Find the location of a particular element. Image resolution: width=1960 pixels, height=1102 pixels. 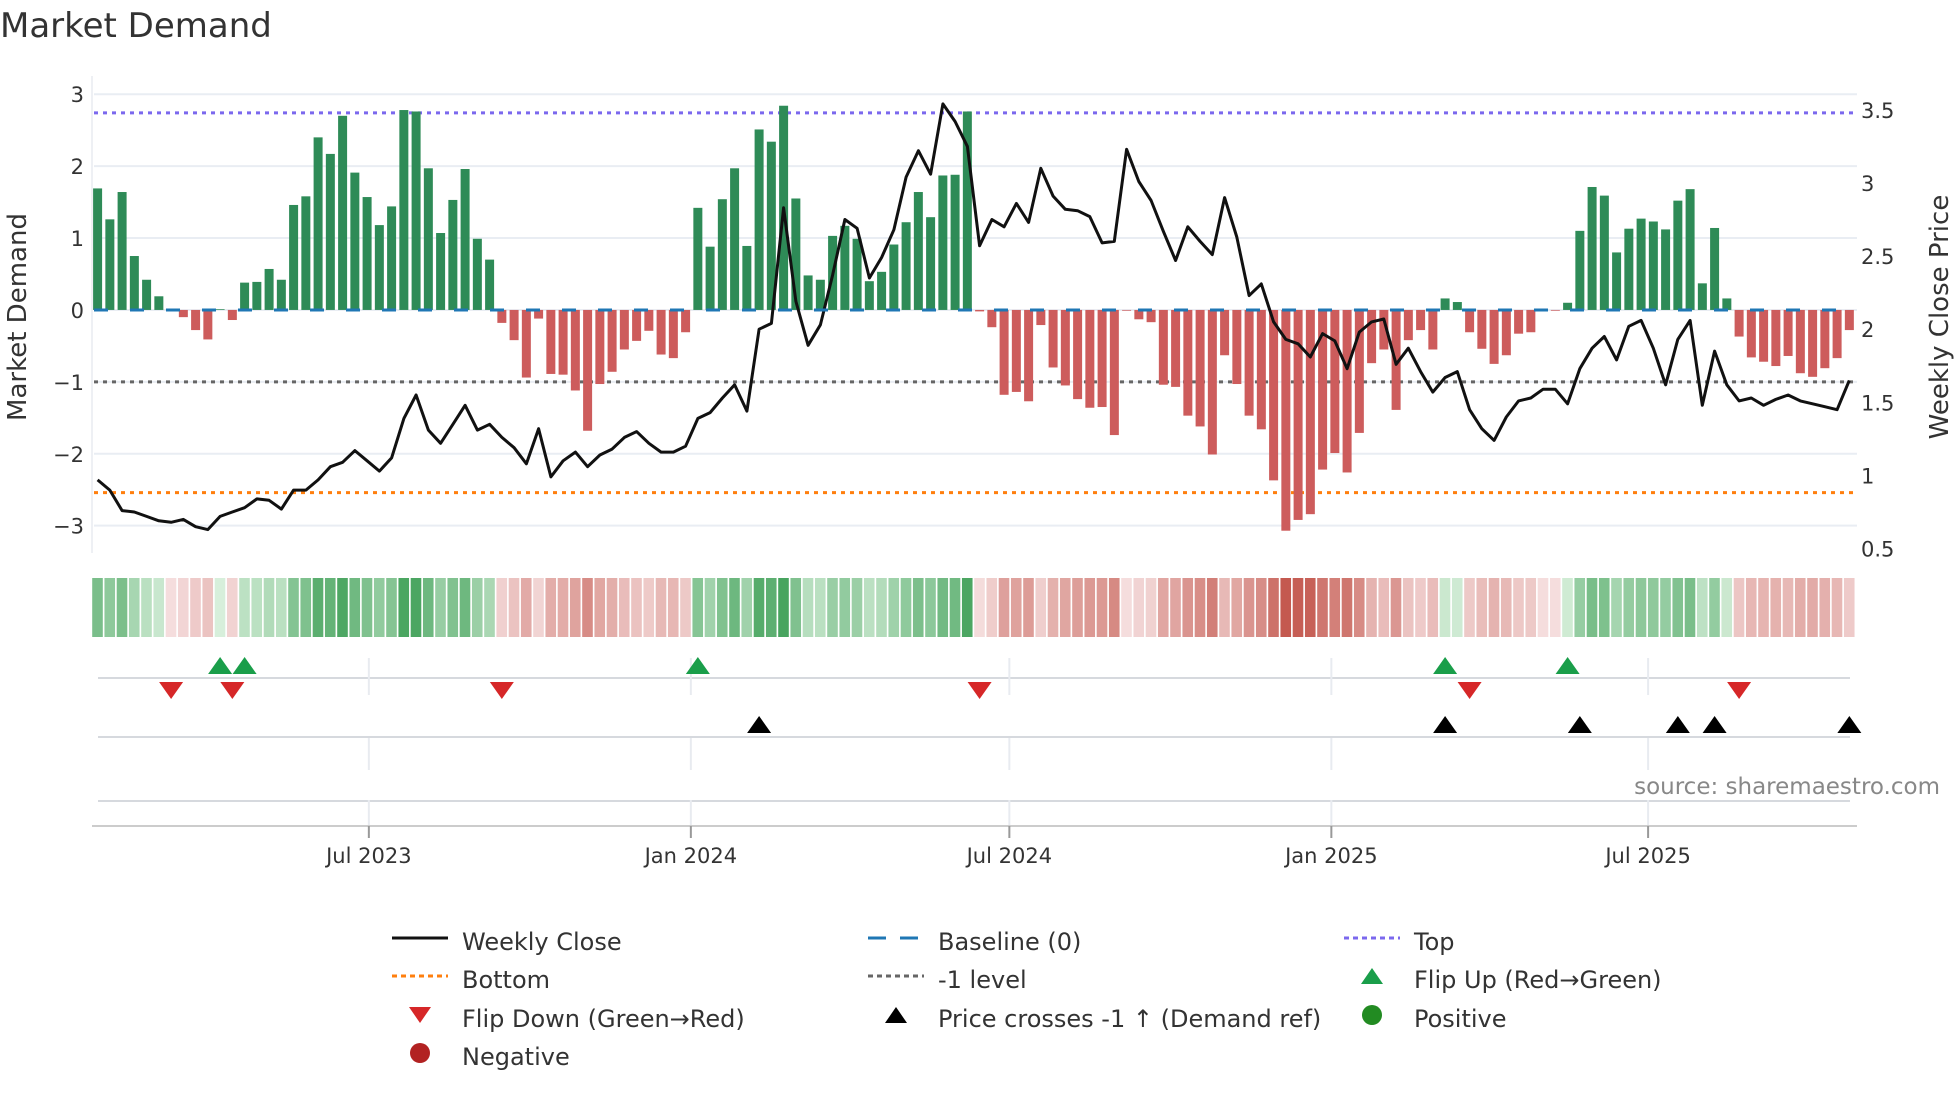

legend-item: -1 level is located at coordinates (946, 980).